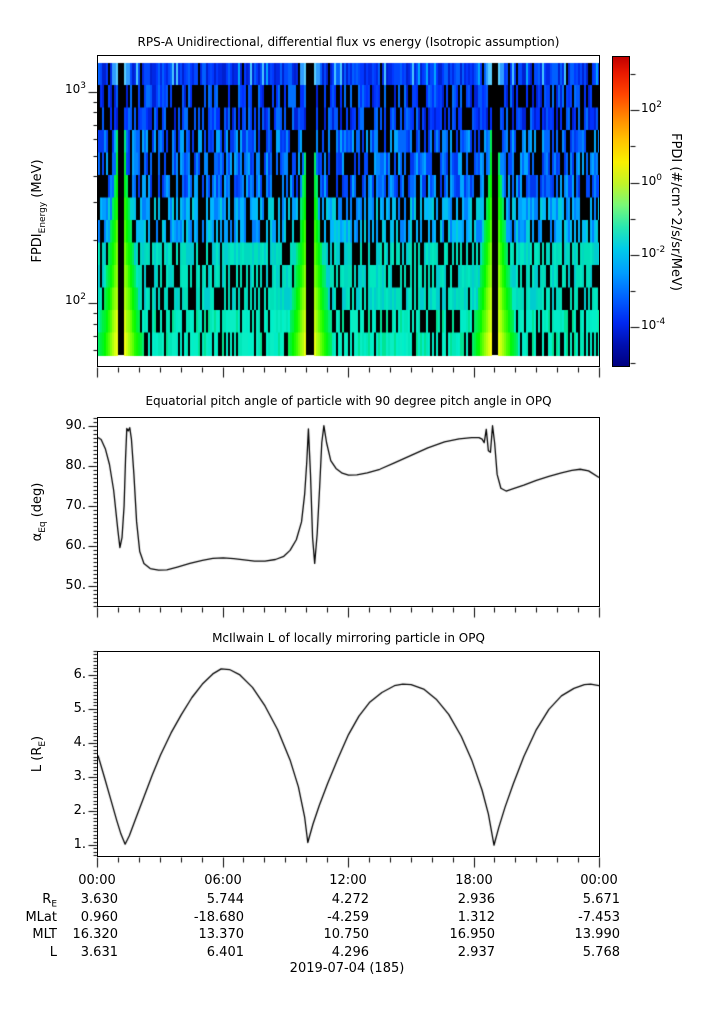  Describe the element at coordinates (79, 674) in the screenshot. I see `y-tick-label: 6.` at that location.